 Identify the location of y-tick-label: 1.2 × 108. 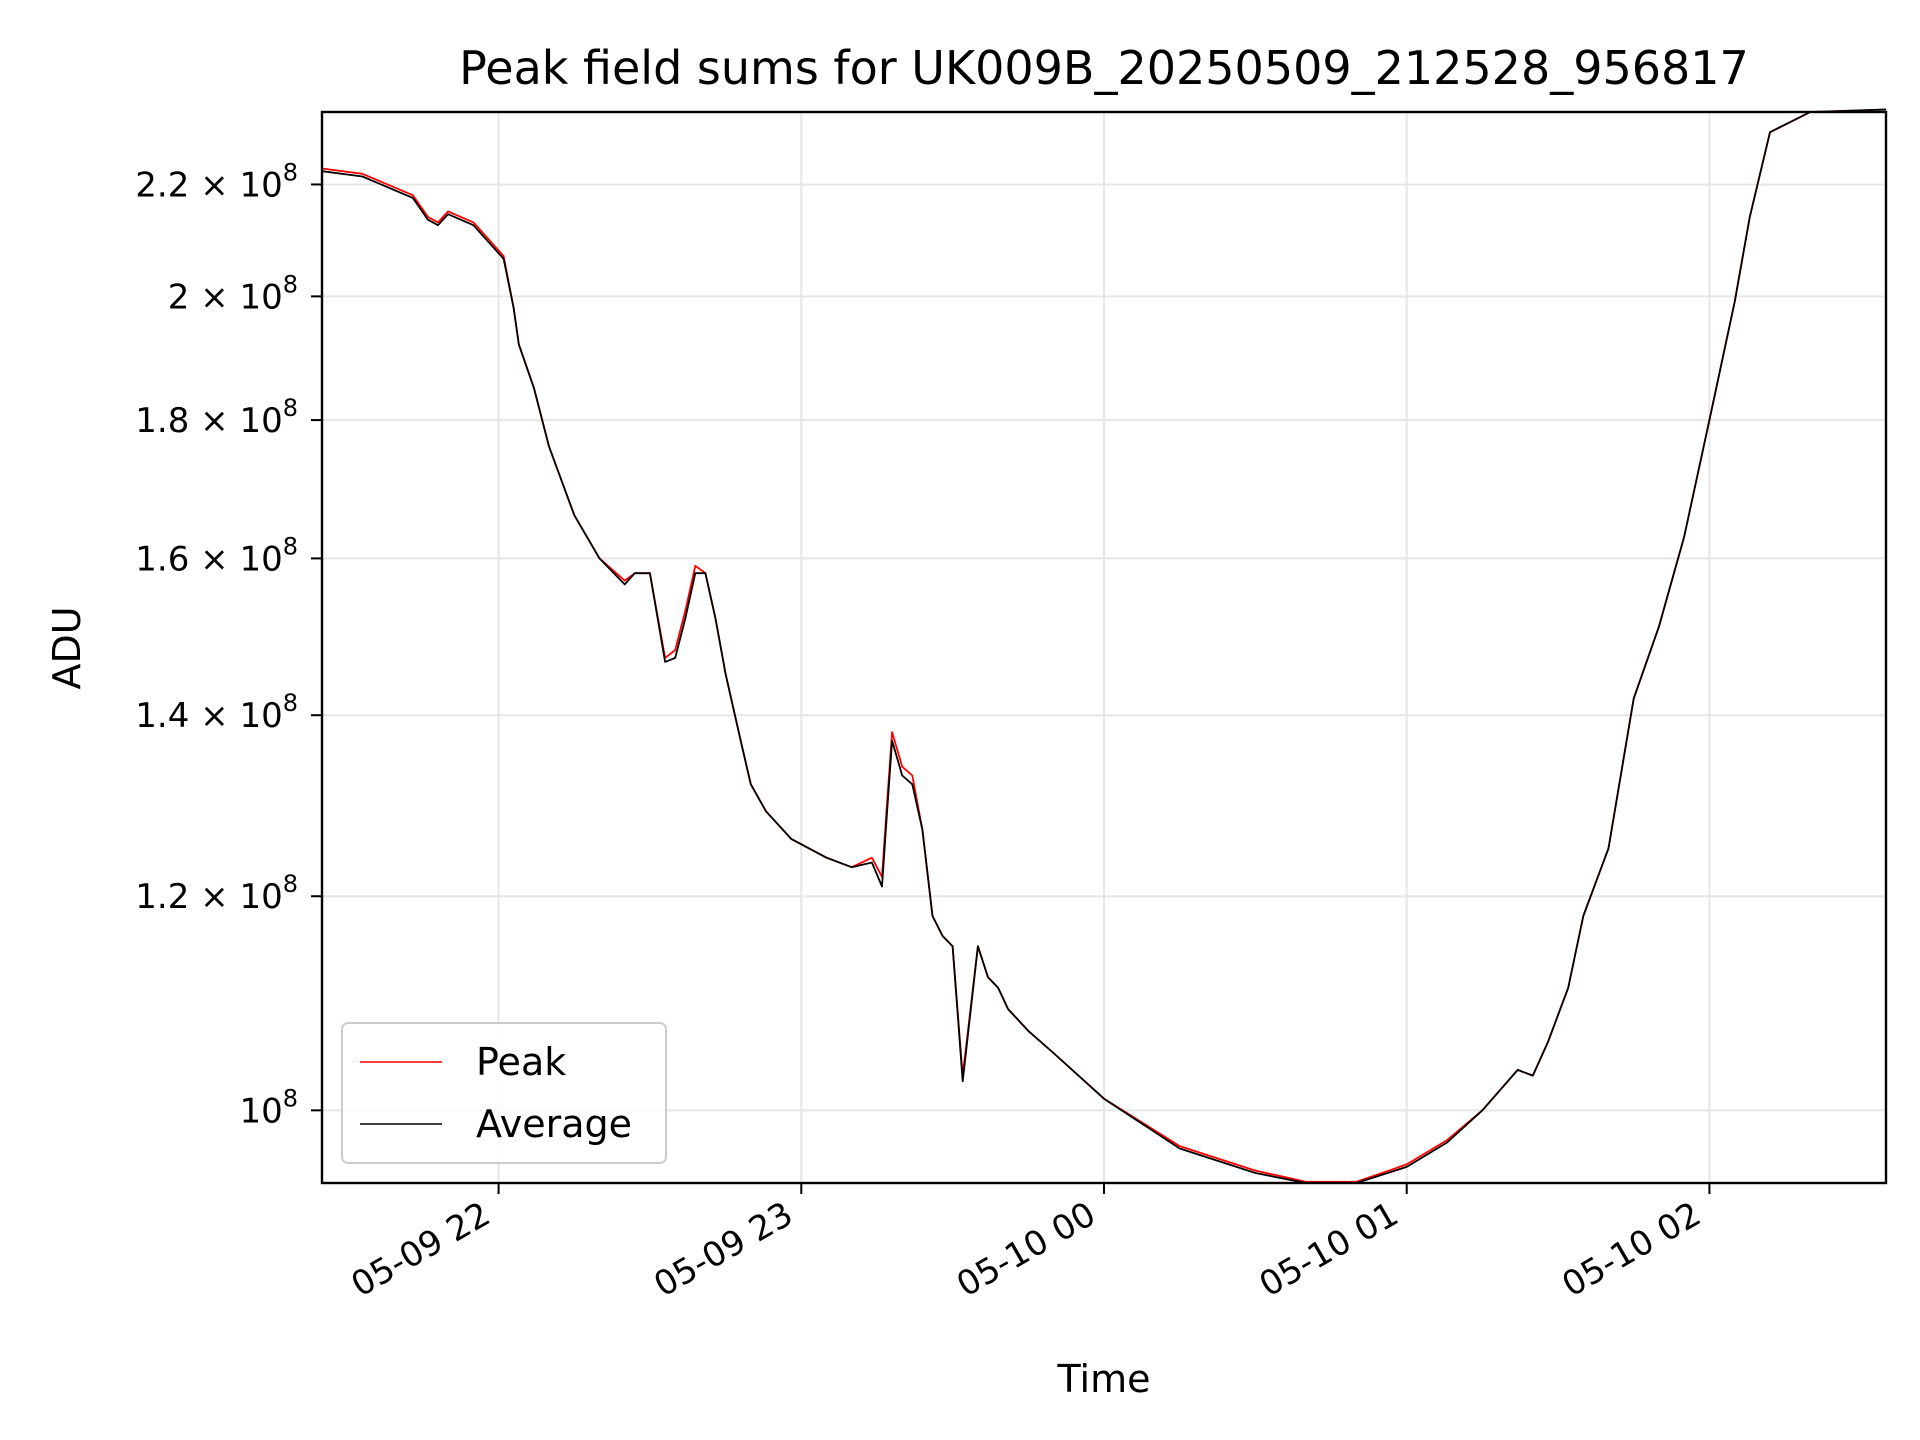
(216, 893).